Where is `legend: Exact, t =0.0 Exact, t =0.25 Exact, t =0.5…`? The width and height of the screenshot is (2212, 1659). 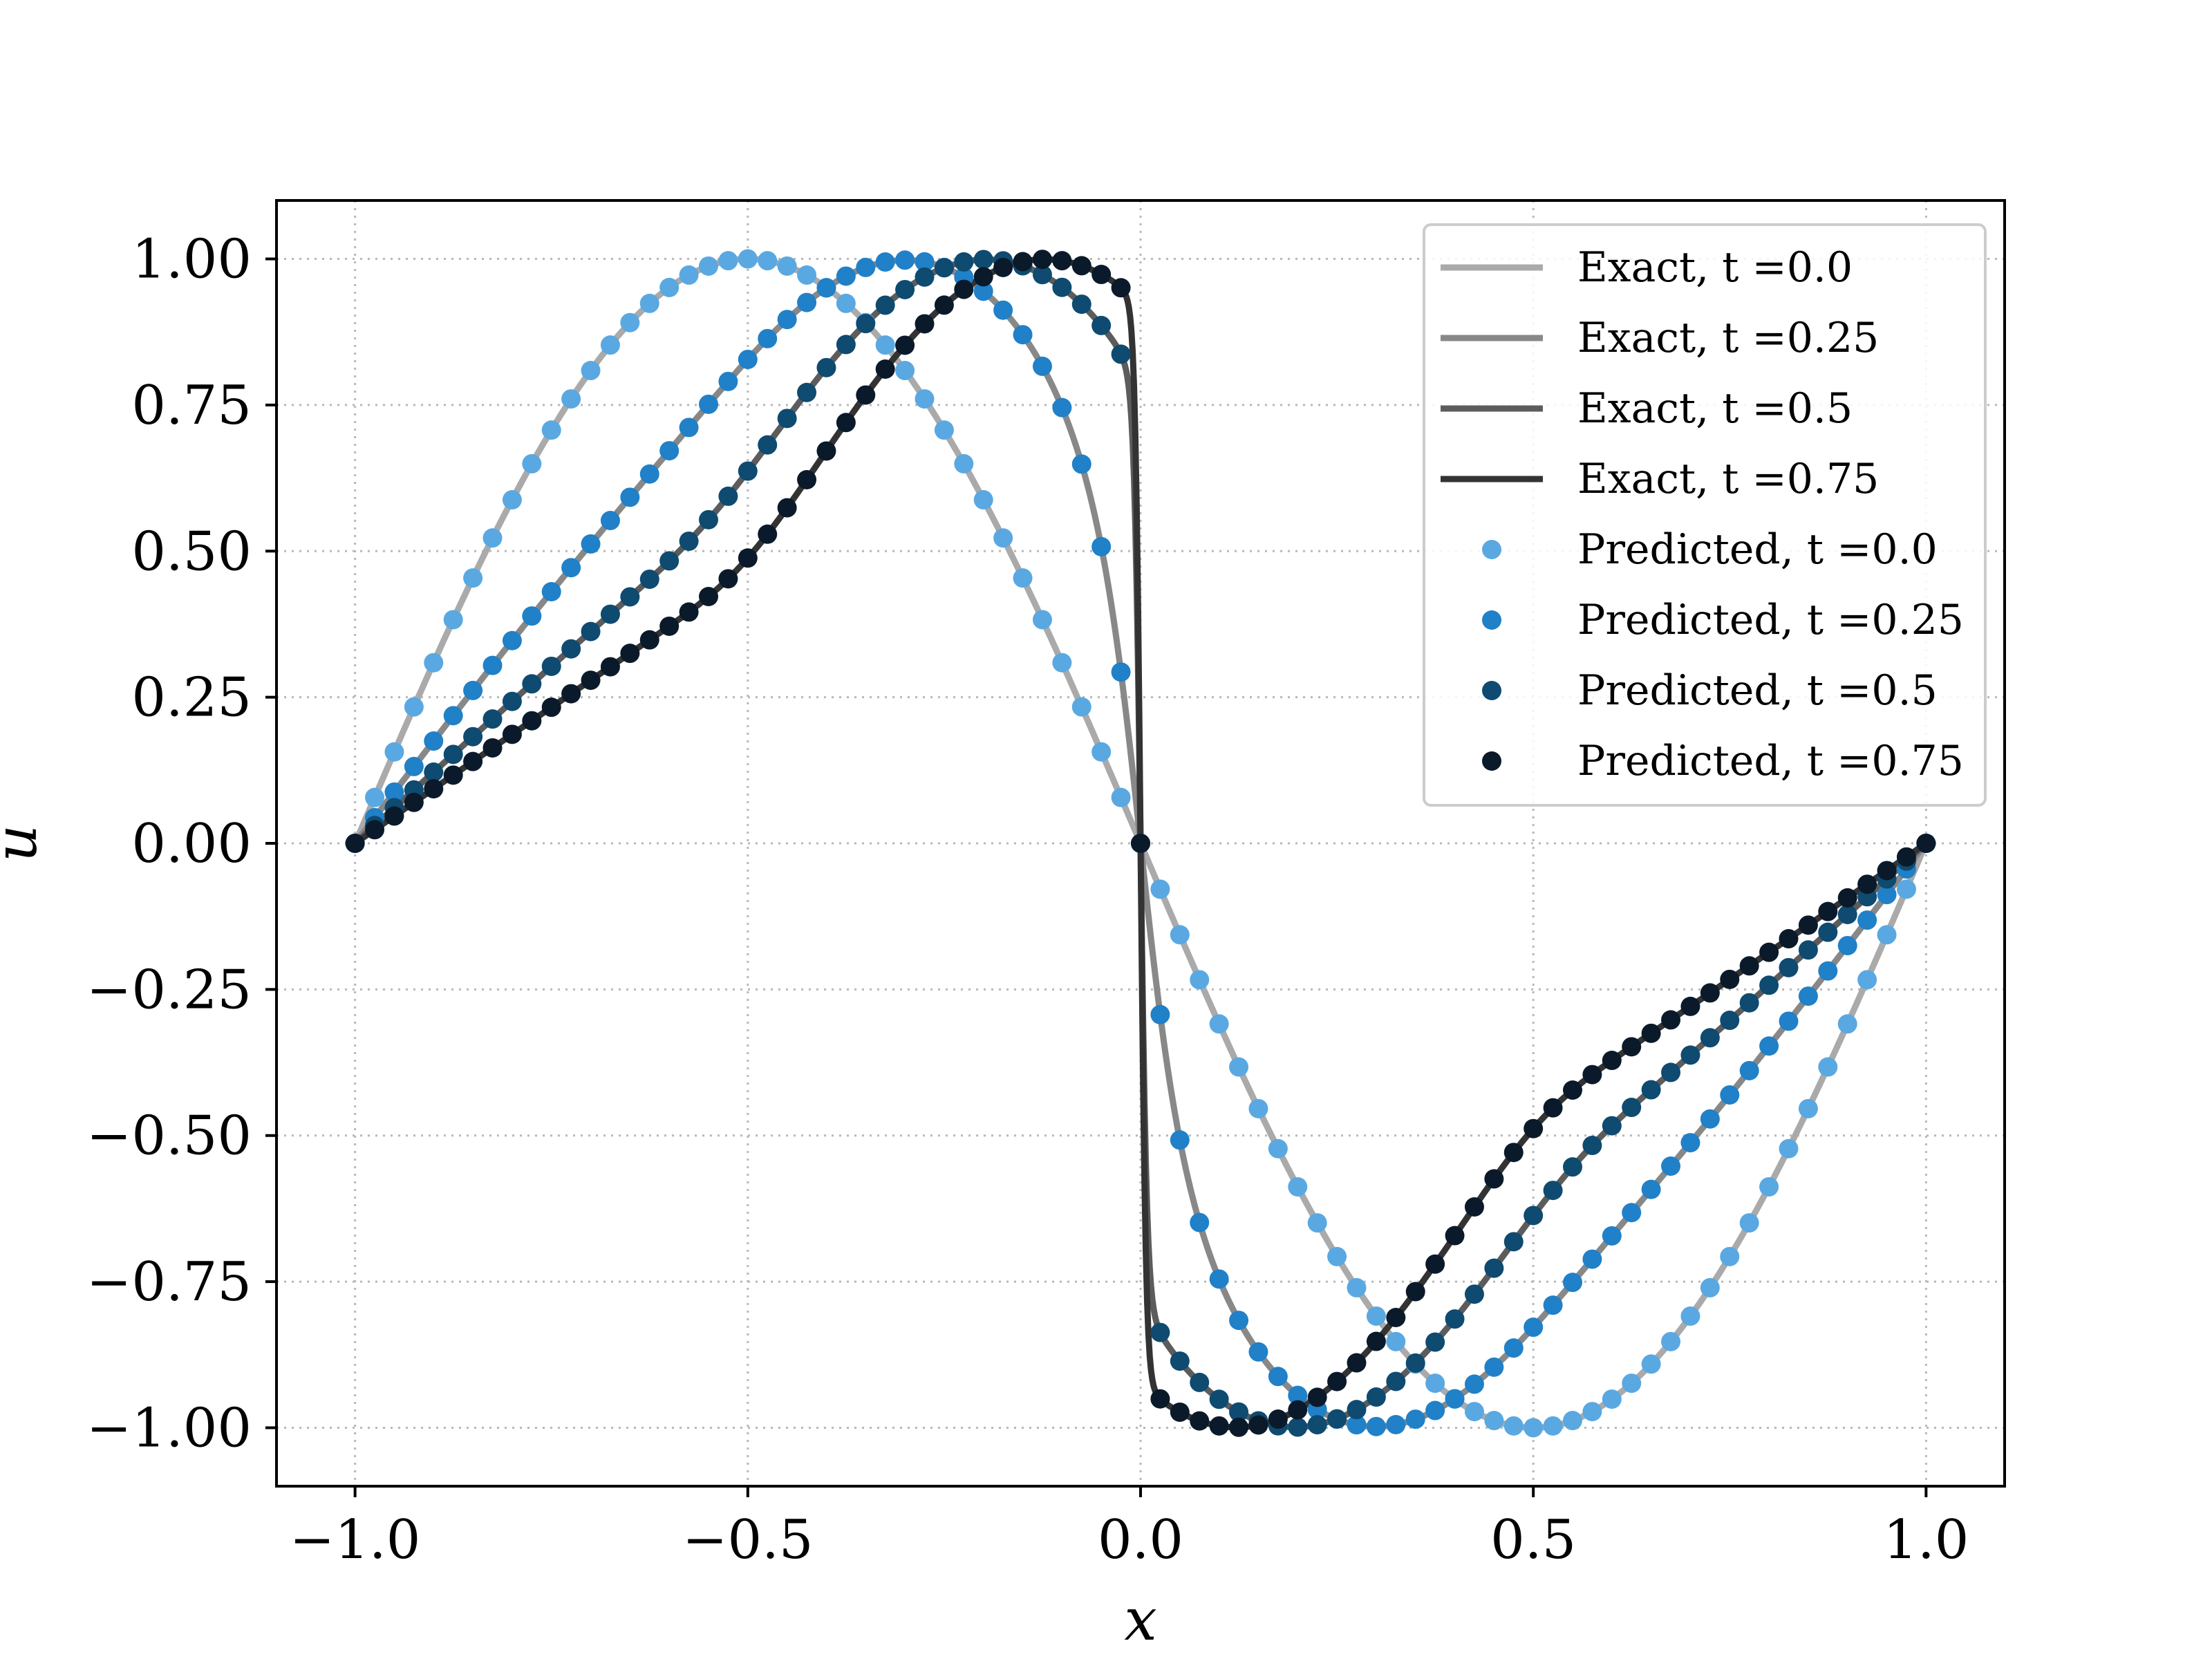 legend: Exact, t =0.0 Exact, t =0.25 Exact, t =0.5… is located at coordinates (1705, 515).